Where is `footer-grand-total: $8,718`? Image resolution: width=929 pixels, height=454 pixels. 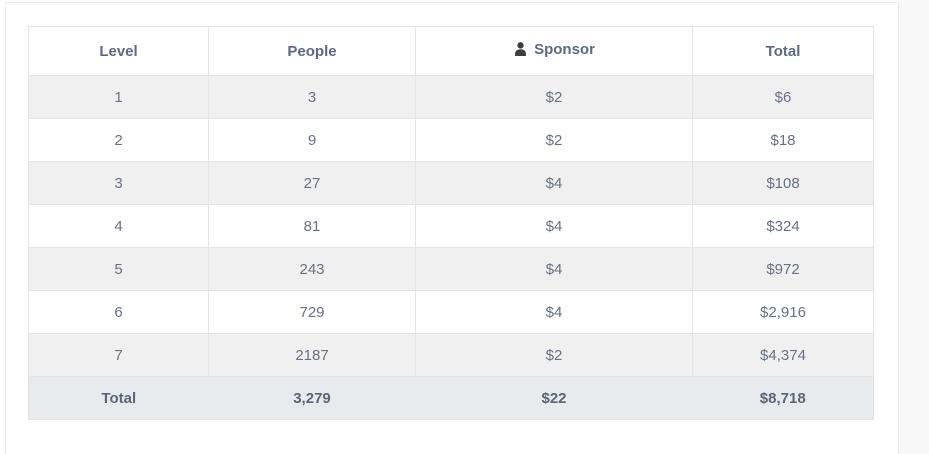
footer-grand-total: $8,718 is located at coordinates (783, 398).